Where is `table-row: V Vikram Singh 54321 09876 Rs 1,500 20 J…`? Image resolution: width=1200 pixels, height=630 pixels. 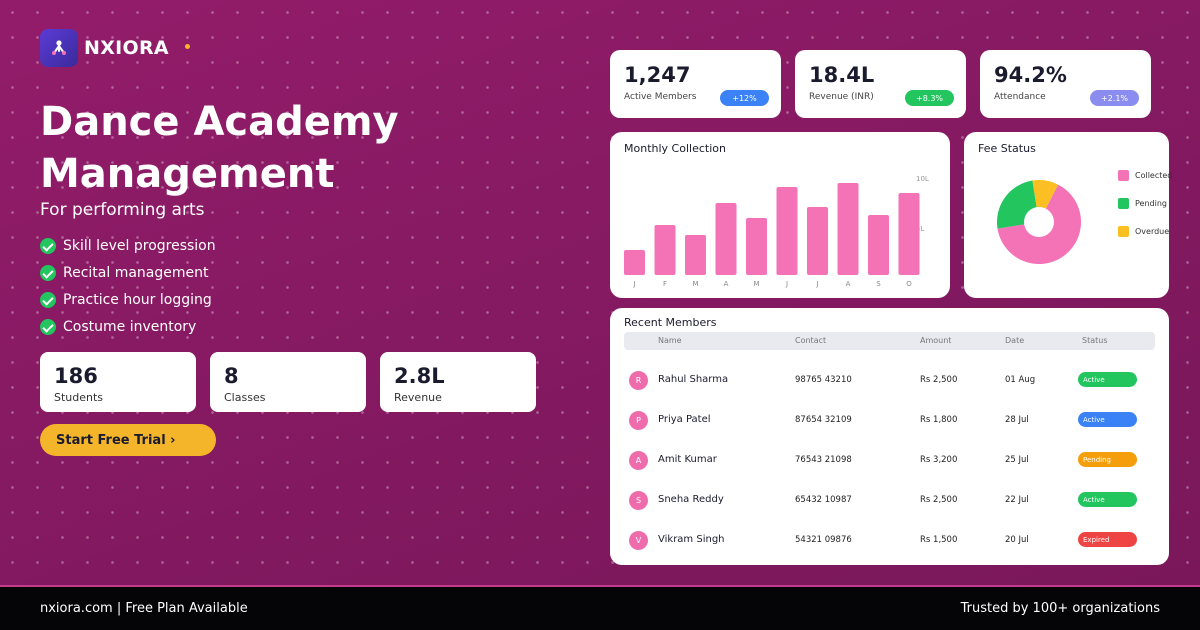 table-row: V Vikram Singh 54321 09876 Rs 1,500 20 J… is located at coordinates (889, 543).